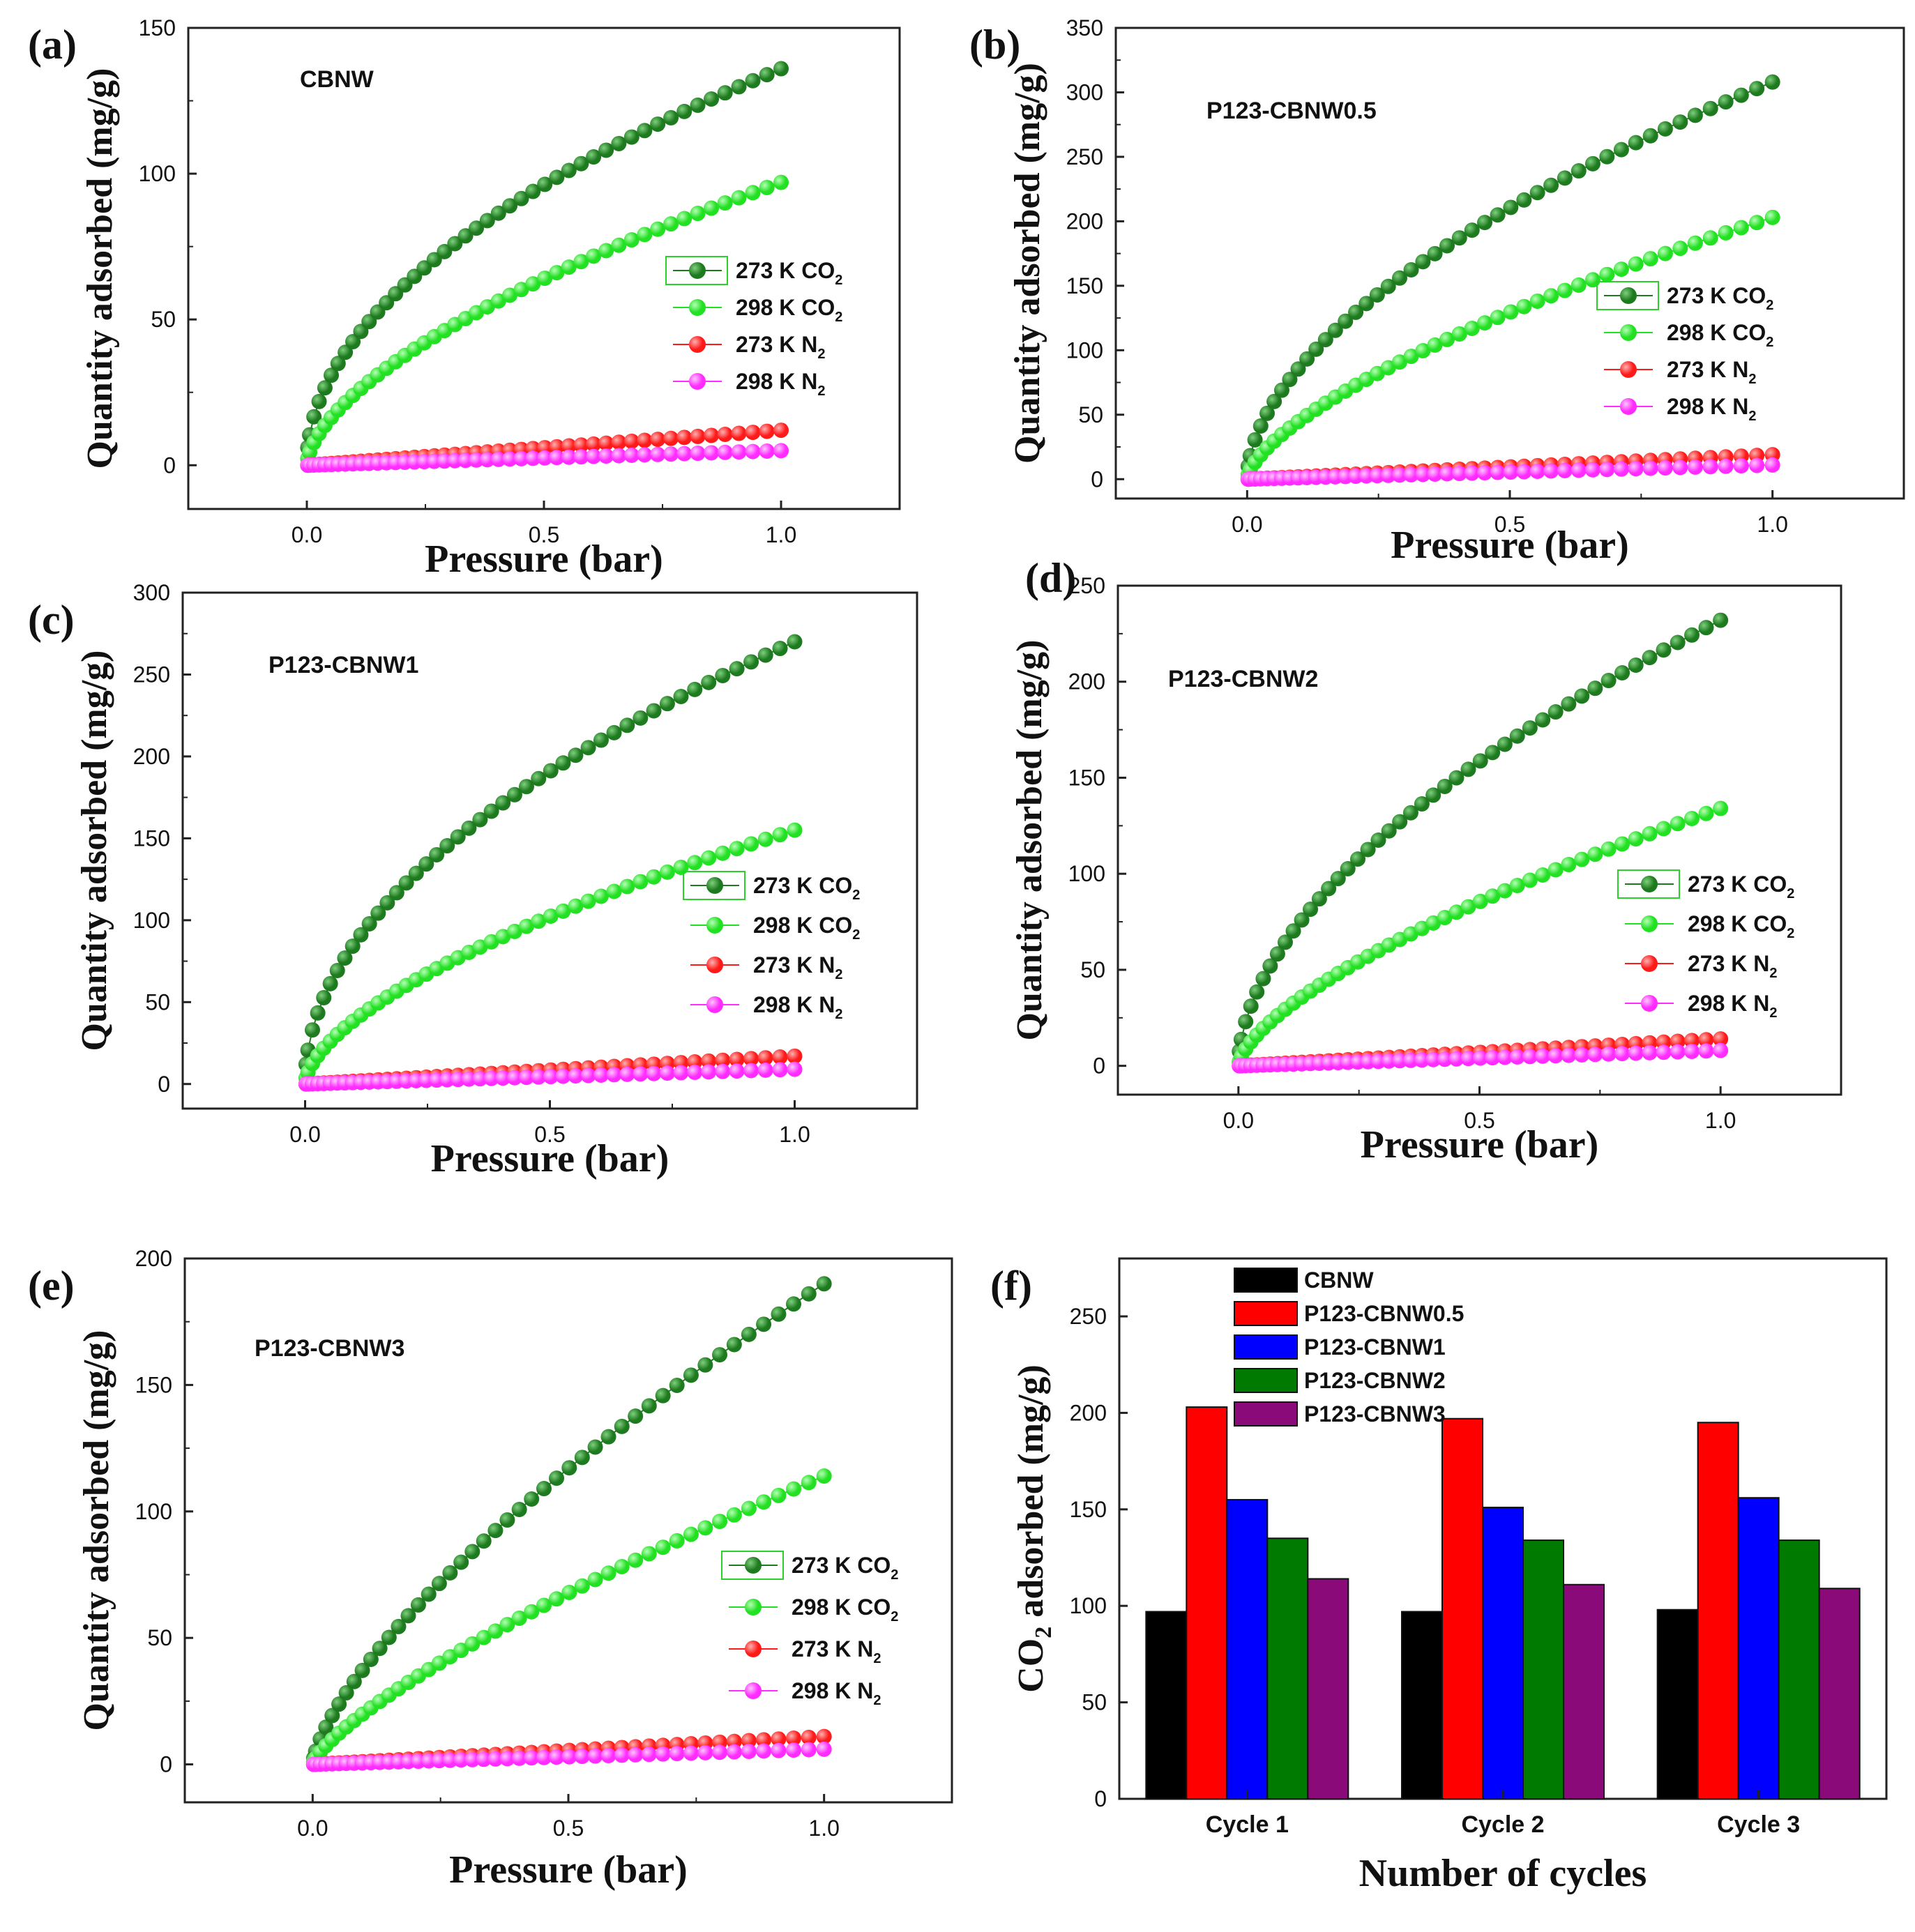 Image resolution: width=1915 pixels, height=1932 pixels. I want to click on x-tick-label: 0.5, so click(1479, 1121).